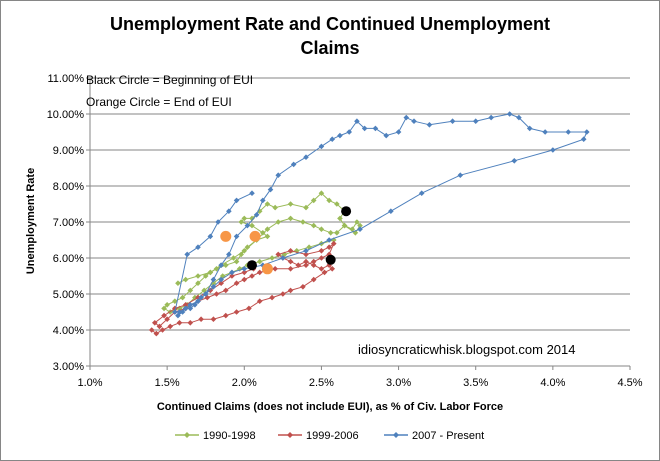 The width and height of the screenshot is (660, 461). I want to click on credit-text: idiosyncraticwhisk.blogspot.com 2014, so click(467, 349).